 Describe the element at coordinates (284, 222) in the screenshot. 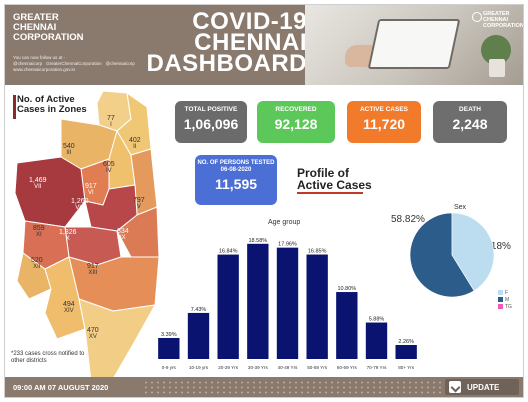

I see `age-group-title: Age group` at that location.